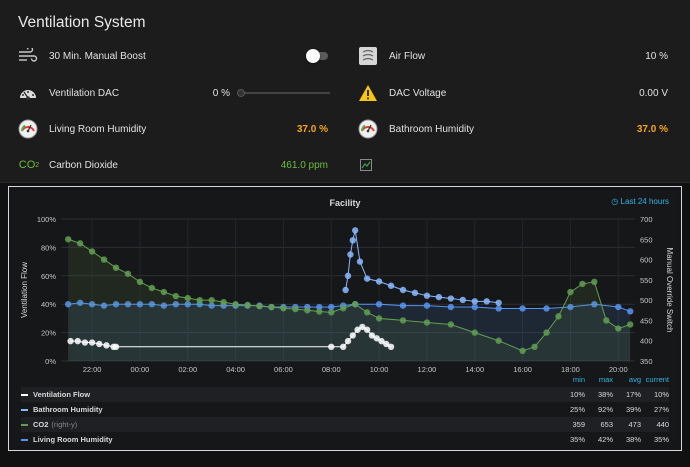 The height and width of the screenshot is (467, 690). Describe the element at coordinates (422, 267) in the screenshot. I see `series-line-bathroom-humidity` at that location.